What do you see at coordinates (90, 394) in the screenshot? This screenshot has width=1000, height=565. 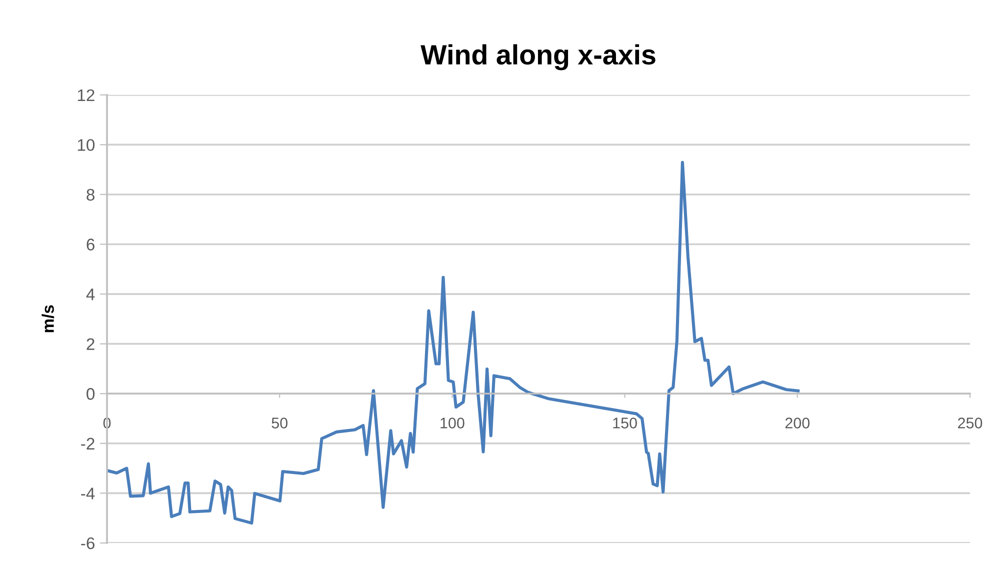 I see `y-tick-label: 0` at bounding box center [90, 394].